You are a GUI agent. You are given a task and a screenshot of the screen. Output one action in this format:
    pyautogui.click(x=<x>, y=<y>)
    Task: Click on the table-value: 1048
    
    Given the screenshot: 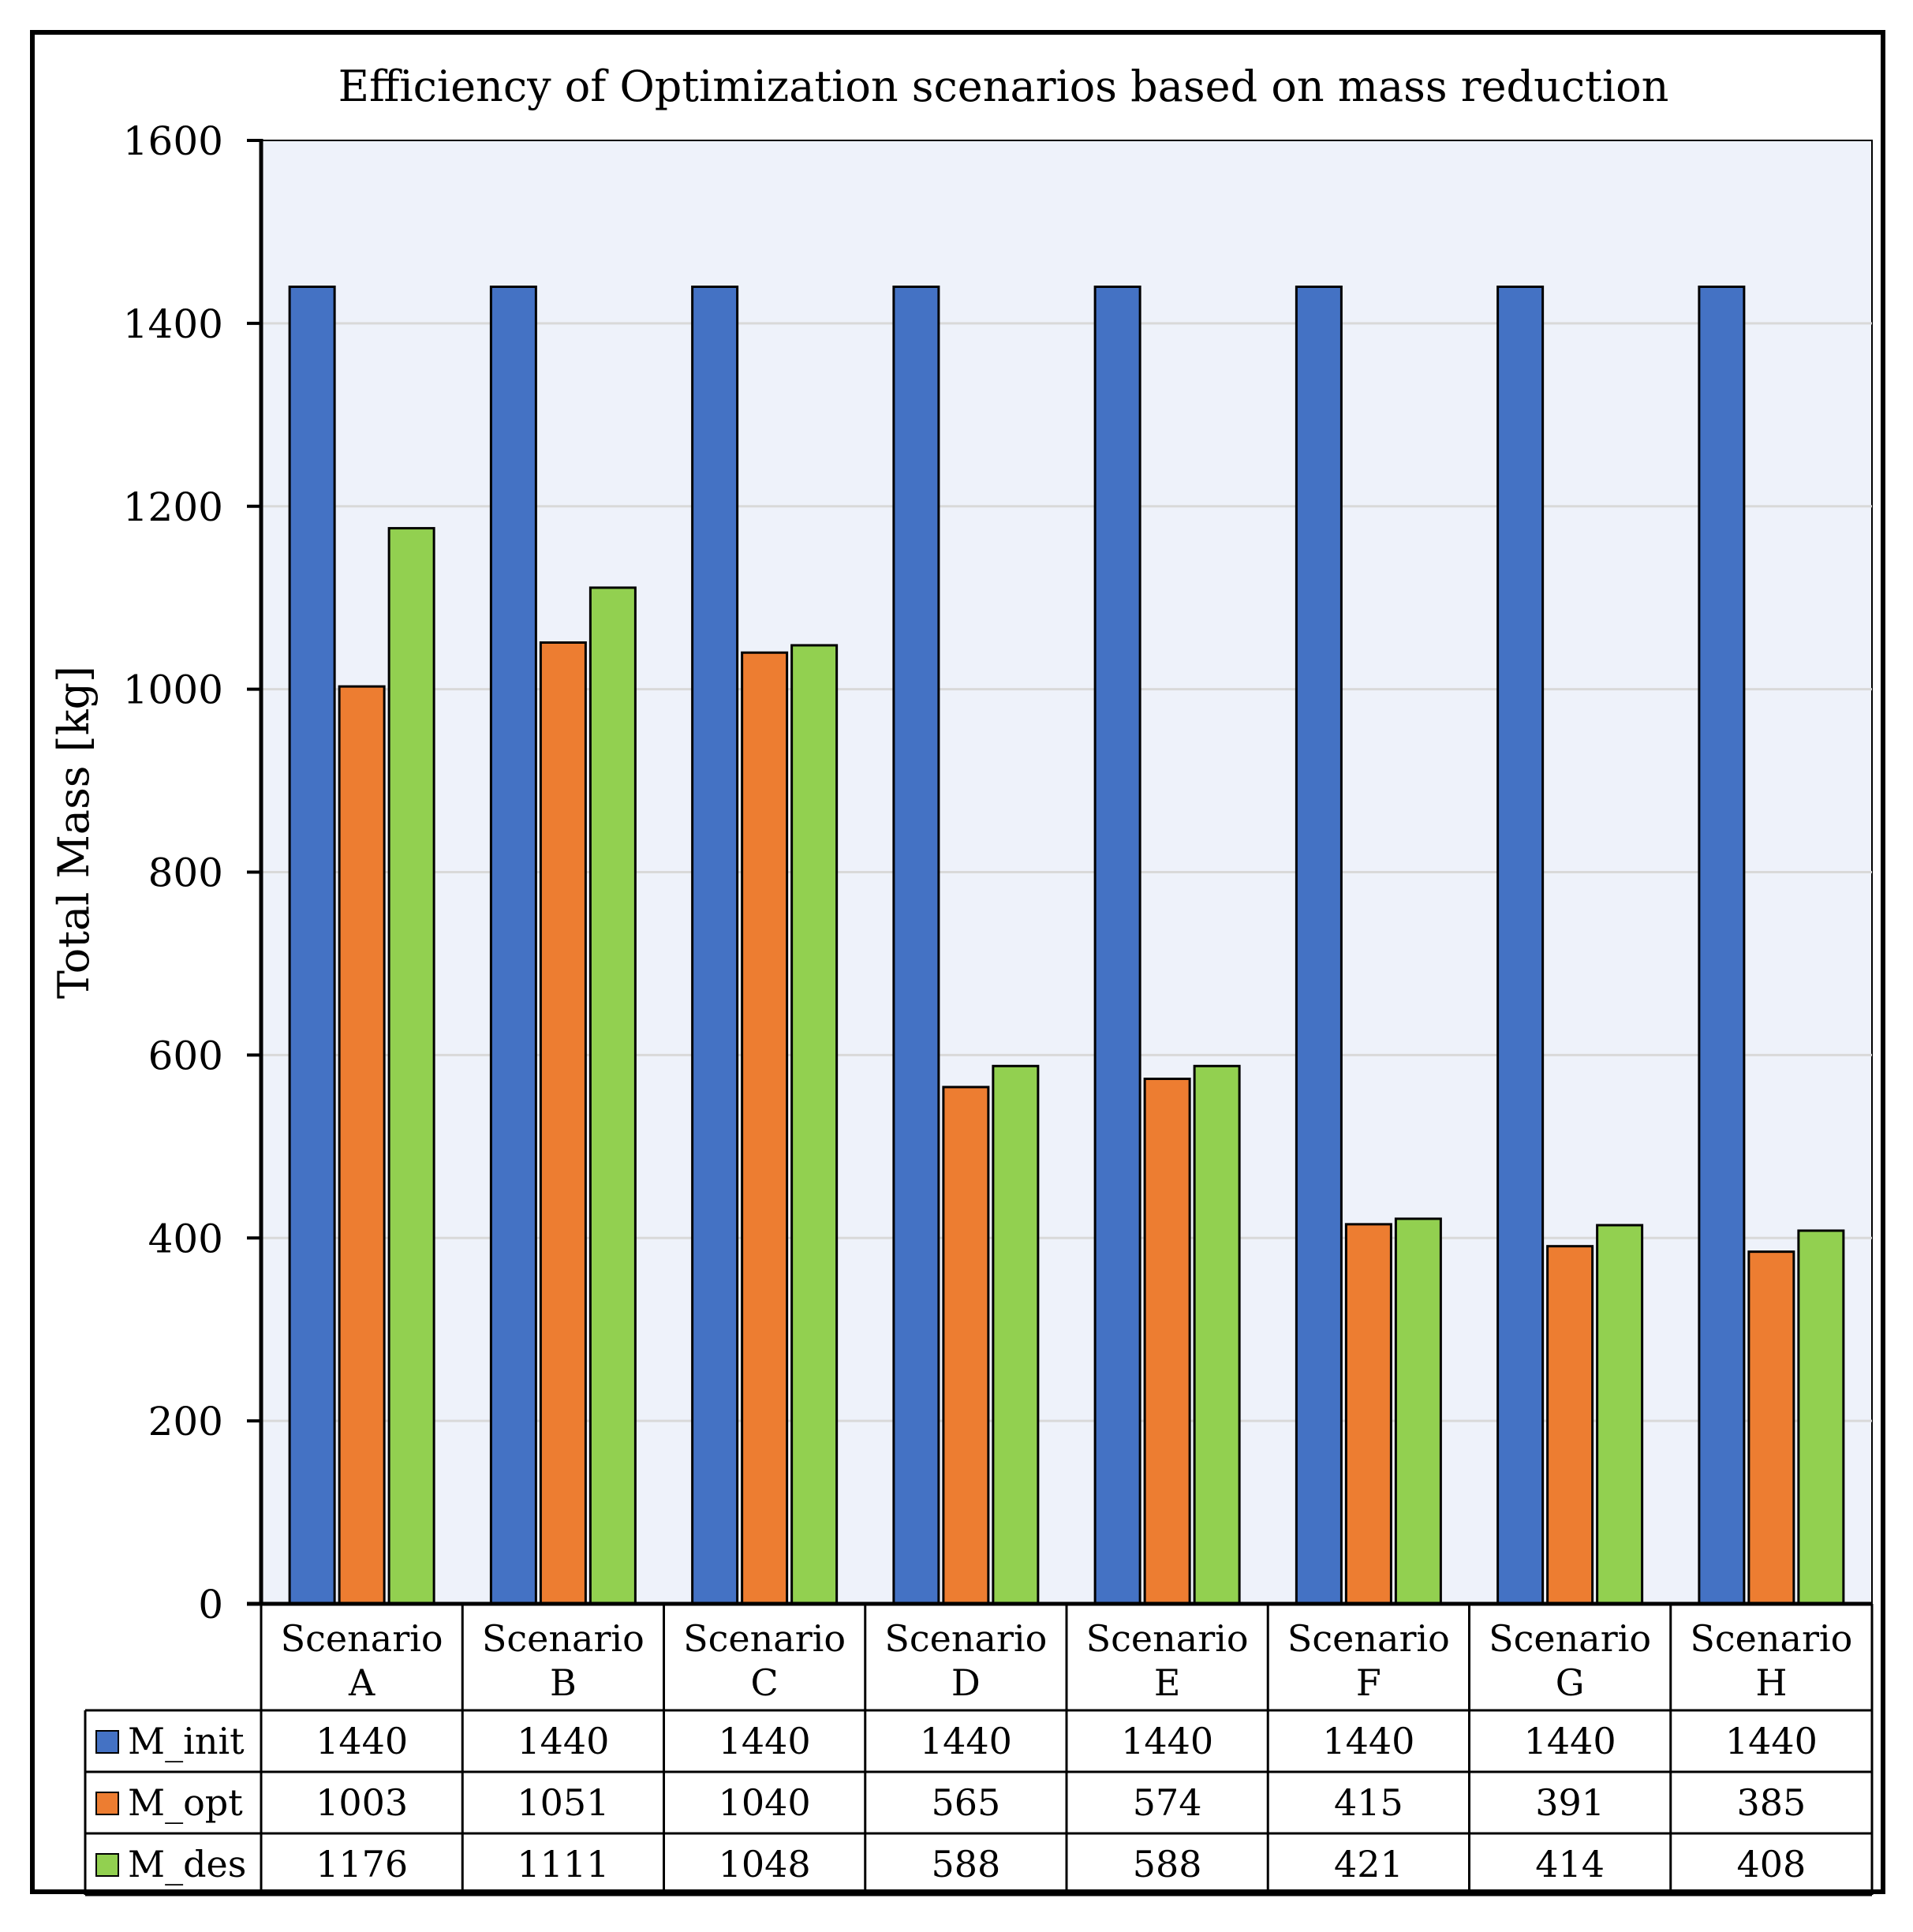 What is the action you would take?
    pyautogui.click(x=765, y=1864)
    